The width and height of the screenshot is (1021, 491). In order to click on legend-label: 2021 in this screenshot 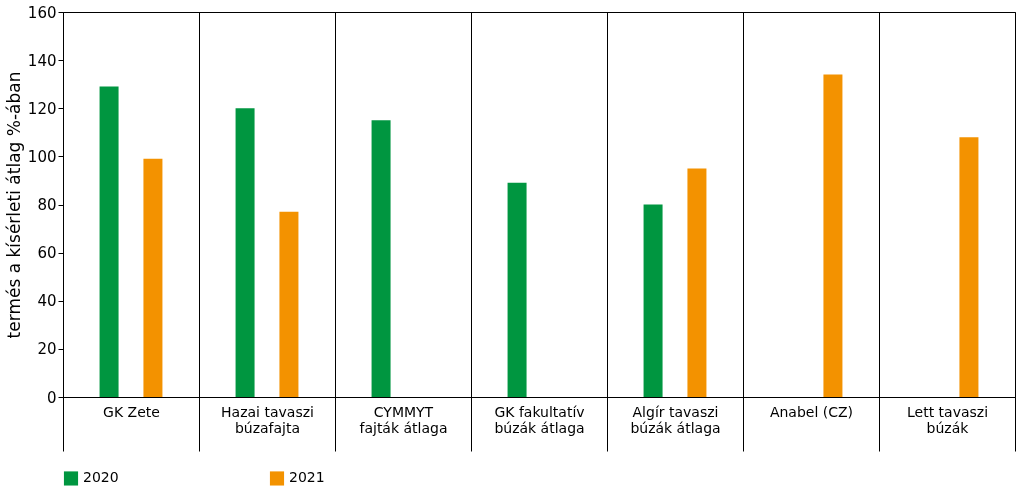, I will do `click(307, 477)`.